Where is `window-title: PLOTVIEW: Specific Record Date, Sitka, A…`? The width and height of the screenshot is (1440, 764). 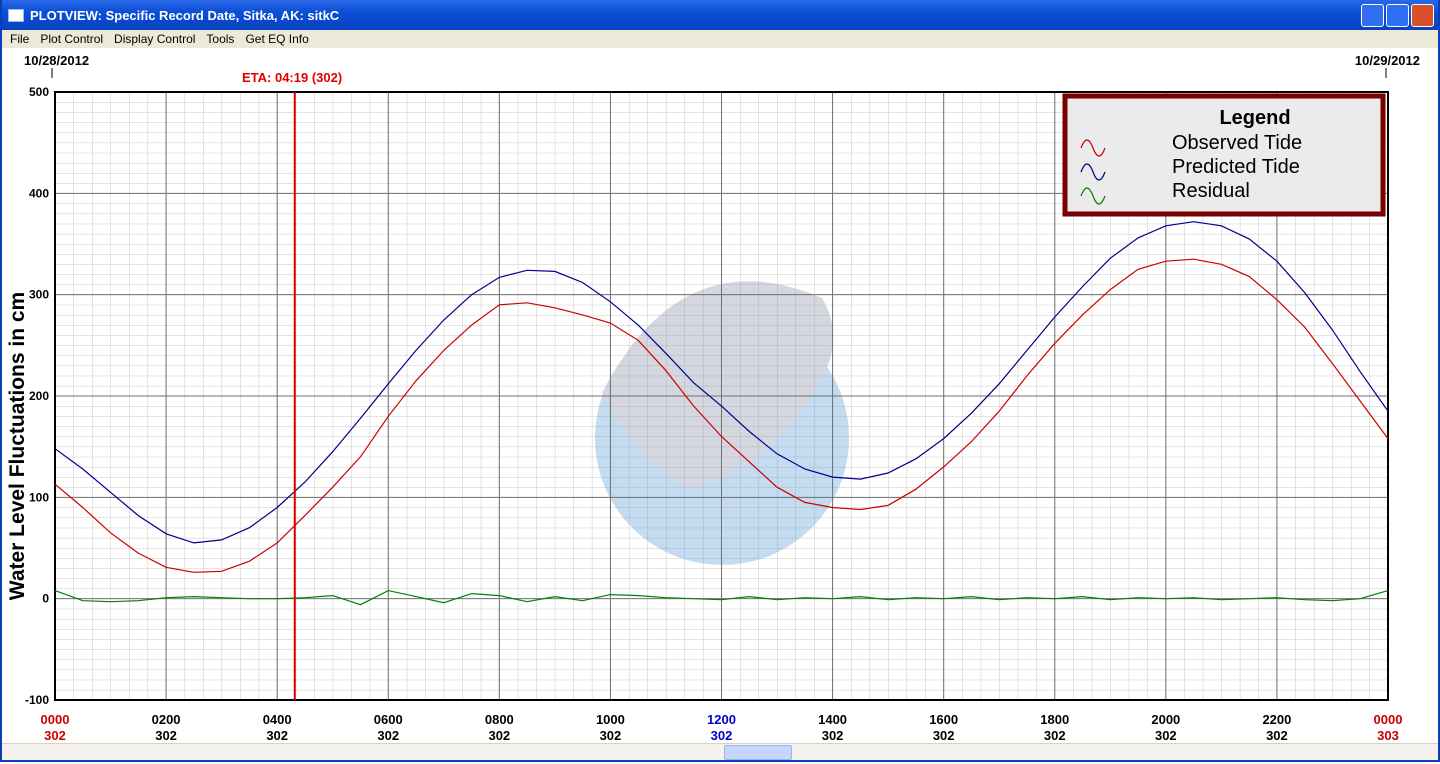
window-title: PLOTVIEW: Specific Record Date, Sitka, A… is located at coordinates (185, 15).